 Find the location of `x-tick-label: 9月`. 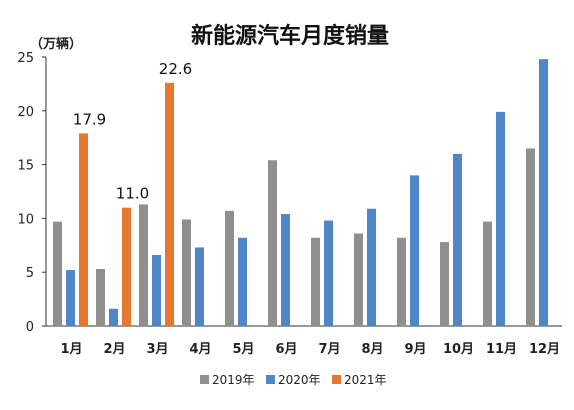

x-tick-label: 9月 is located at coordinates (415, 349).